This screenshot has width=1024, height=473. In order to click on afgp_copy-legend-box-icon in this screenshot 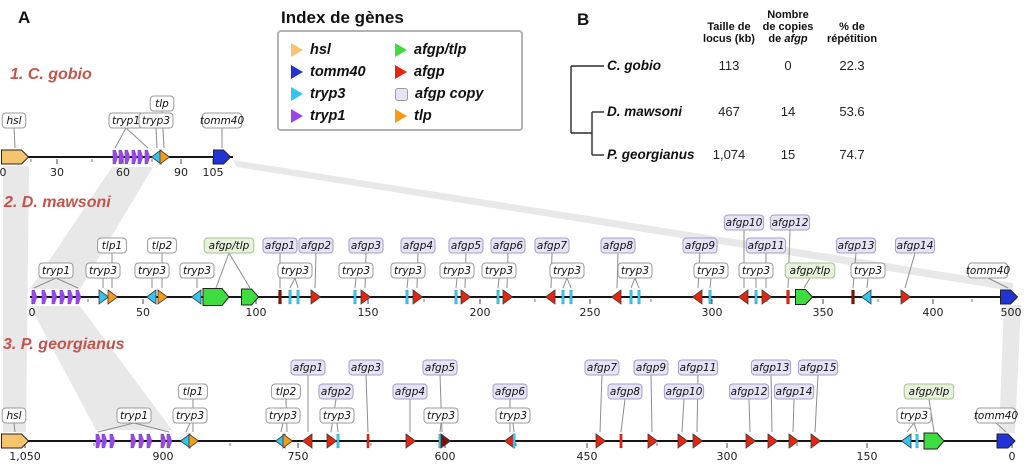, I will do `click(401, 94)`.